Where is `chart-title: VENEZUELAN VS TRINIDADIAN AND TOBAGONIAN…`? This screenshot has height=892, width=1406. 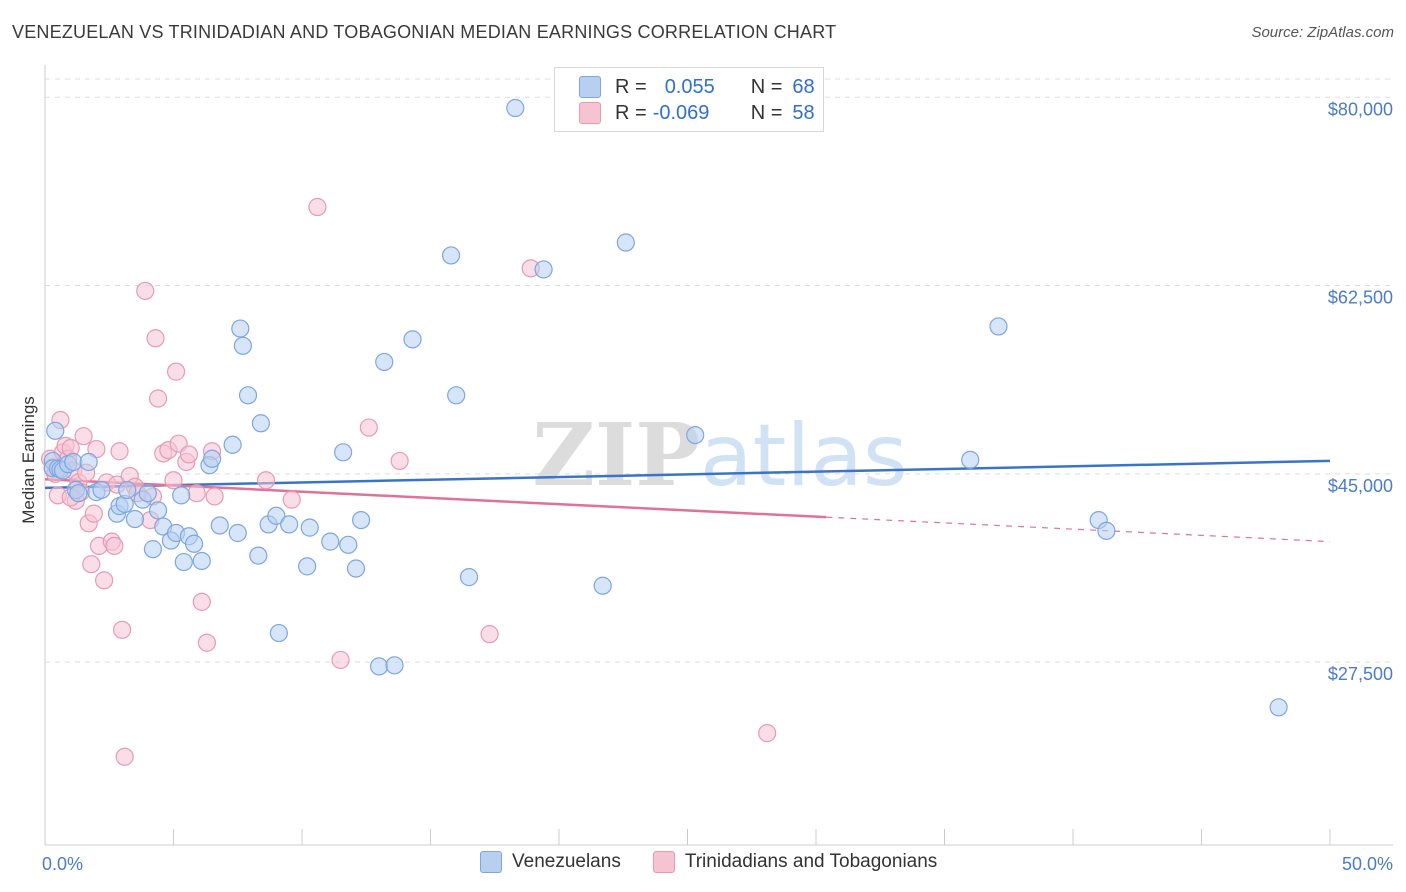
chart-title: VENEZUELAN VS TRINIDADIAN AND TOBAGONIAN… is located at coordinates (424, 32).